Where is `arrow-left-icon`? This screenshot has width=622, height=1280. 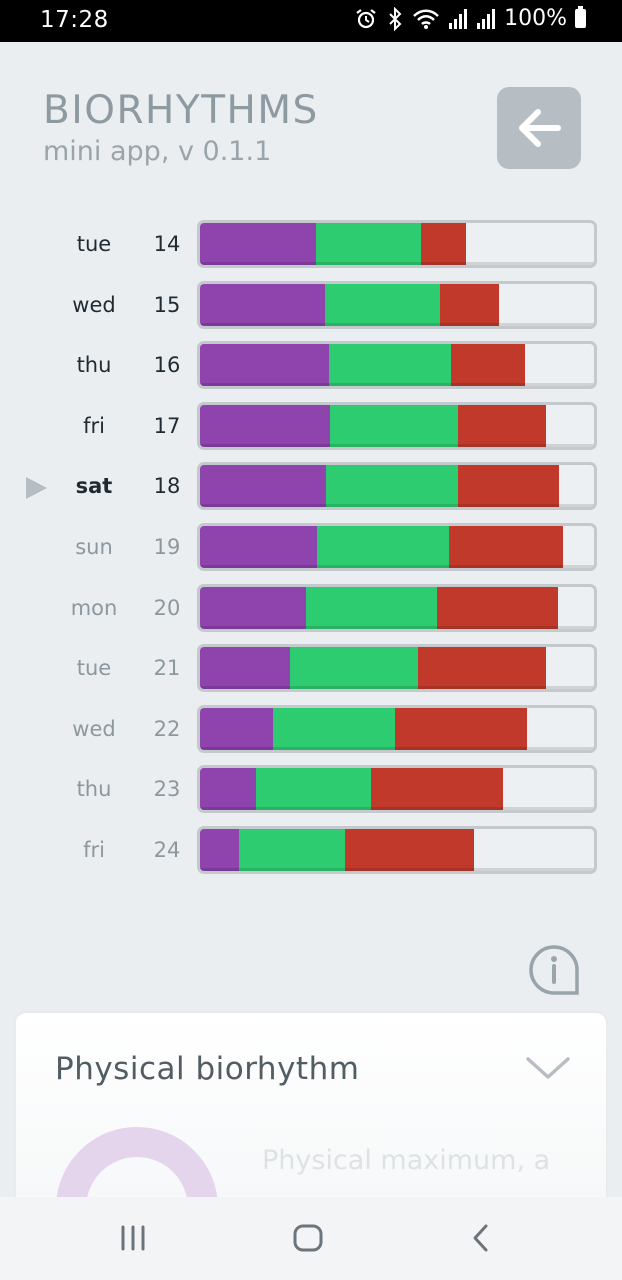
arrow-left-icon is located at coordinates (540, 128).